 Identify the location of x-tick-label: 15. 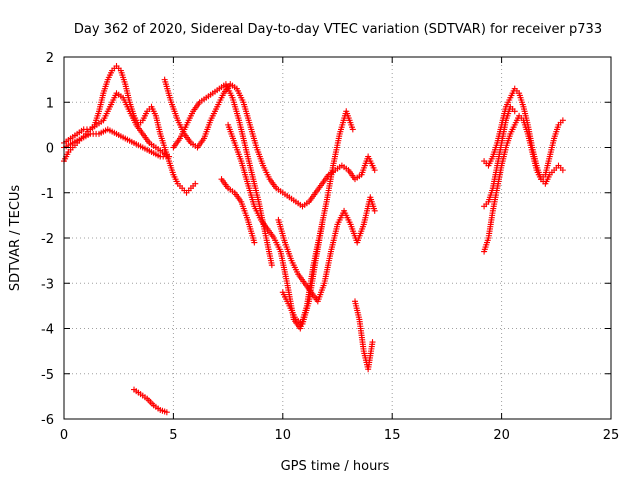
(392, 435).